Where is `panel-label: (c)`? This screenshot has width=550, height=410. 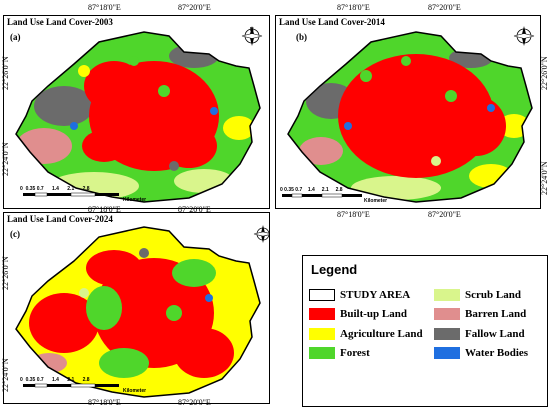
panel-label: (c) is located at coordinates (15, 234).